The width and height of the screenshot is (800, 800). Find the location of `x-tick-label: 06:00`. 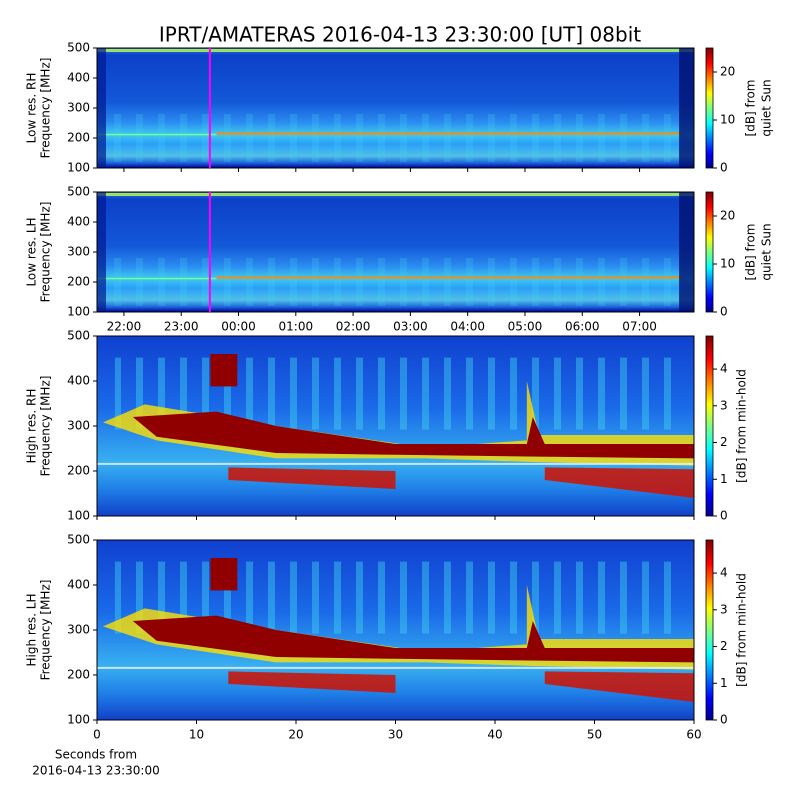

x-tick-label: 06:00 is located at coordinates (582, 327).